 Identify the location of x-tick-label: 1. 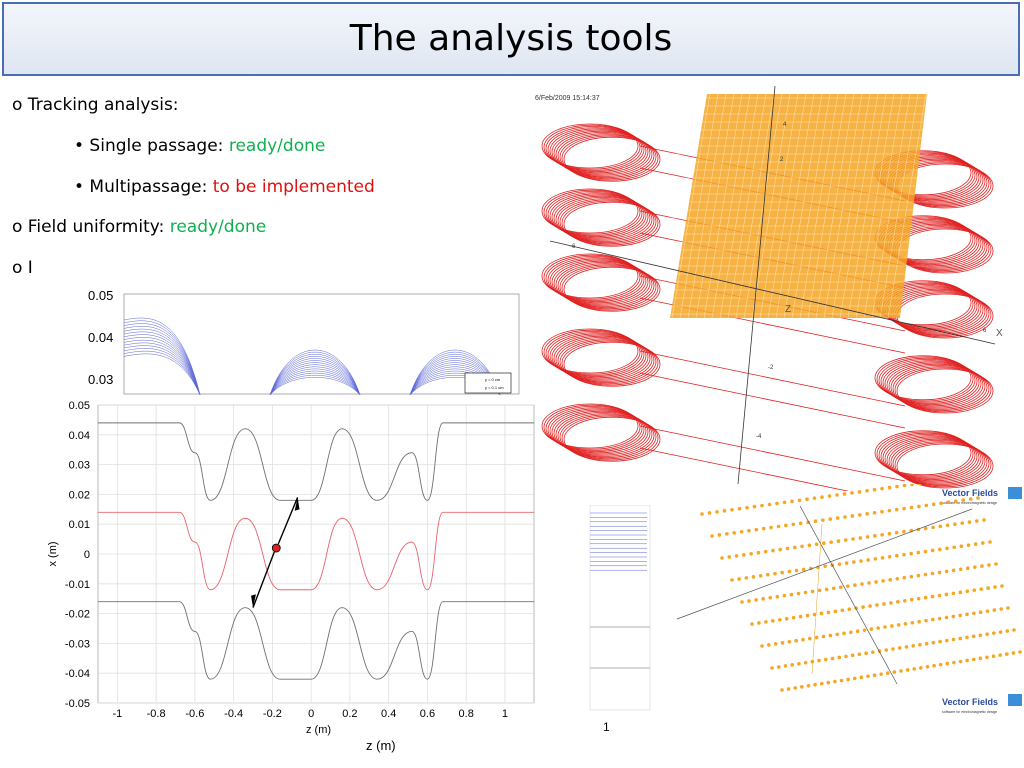
(505, 714).